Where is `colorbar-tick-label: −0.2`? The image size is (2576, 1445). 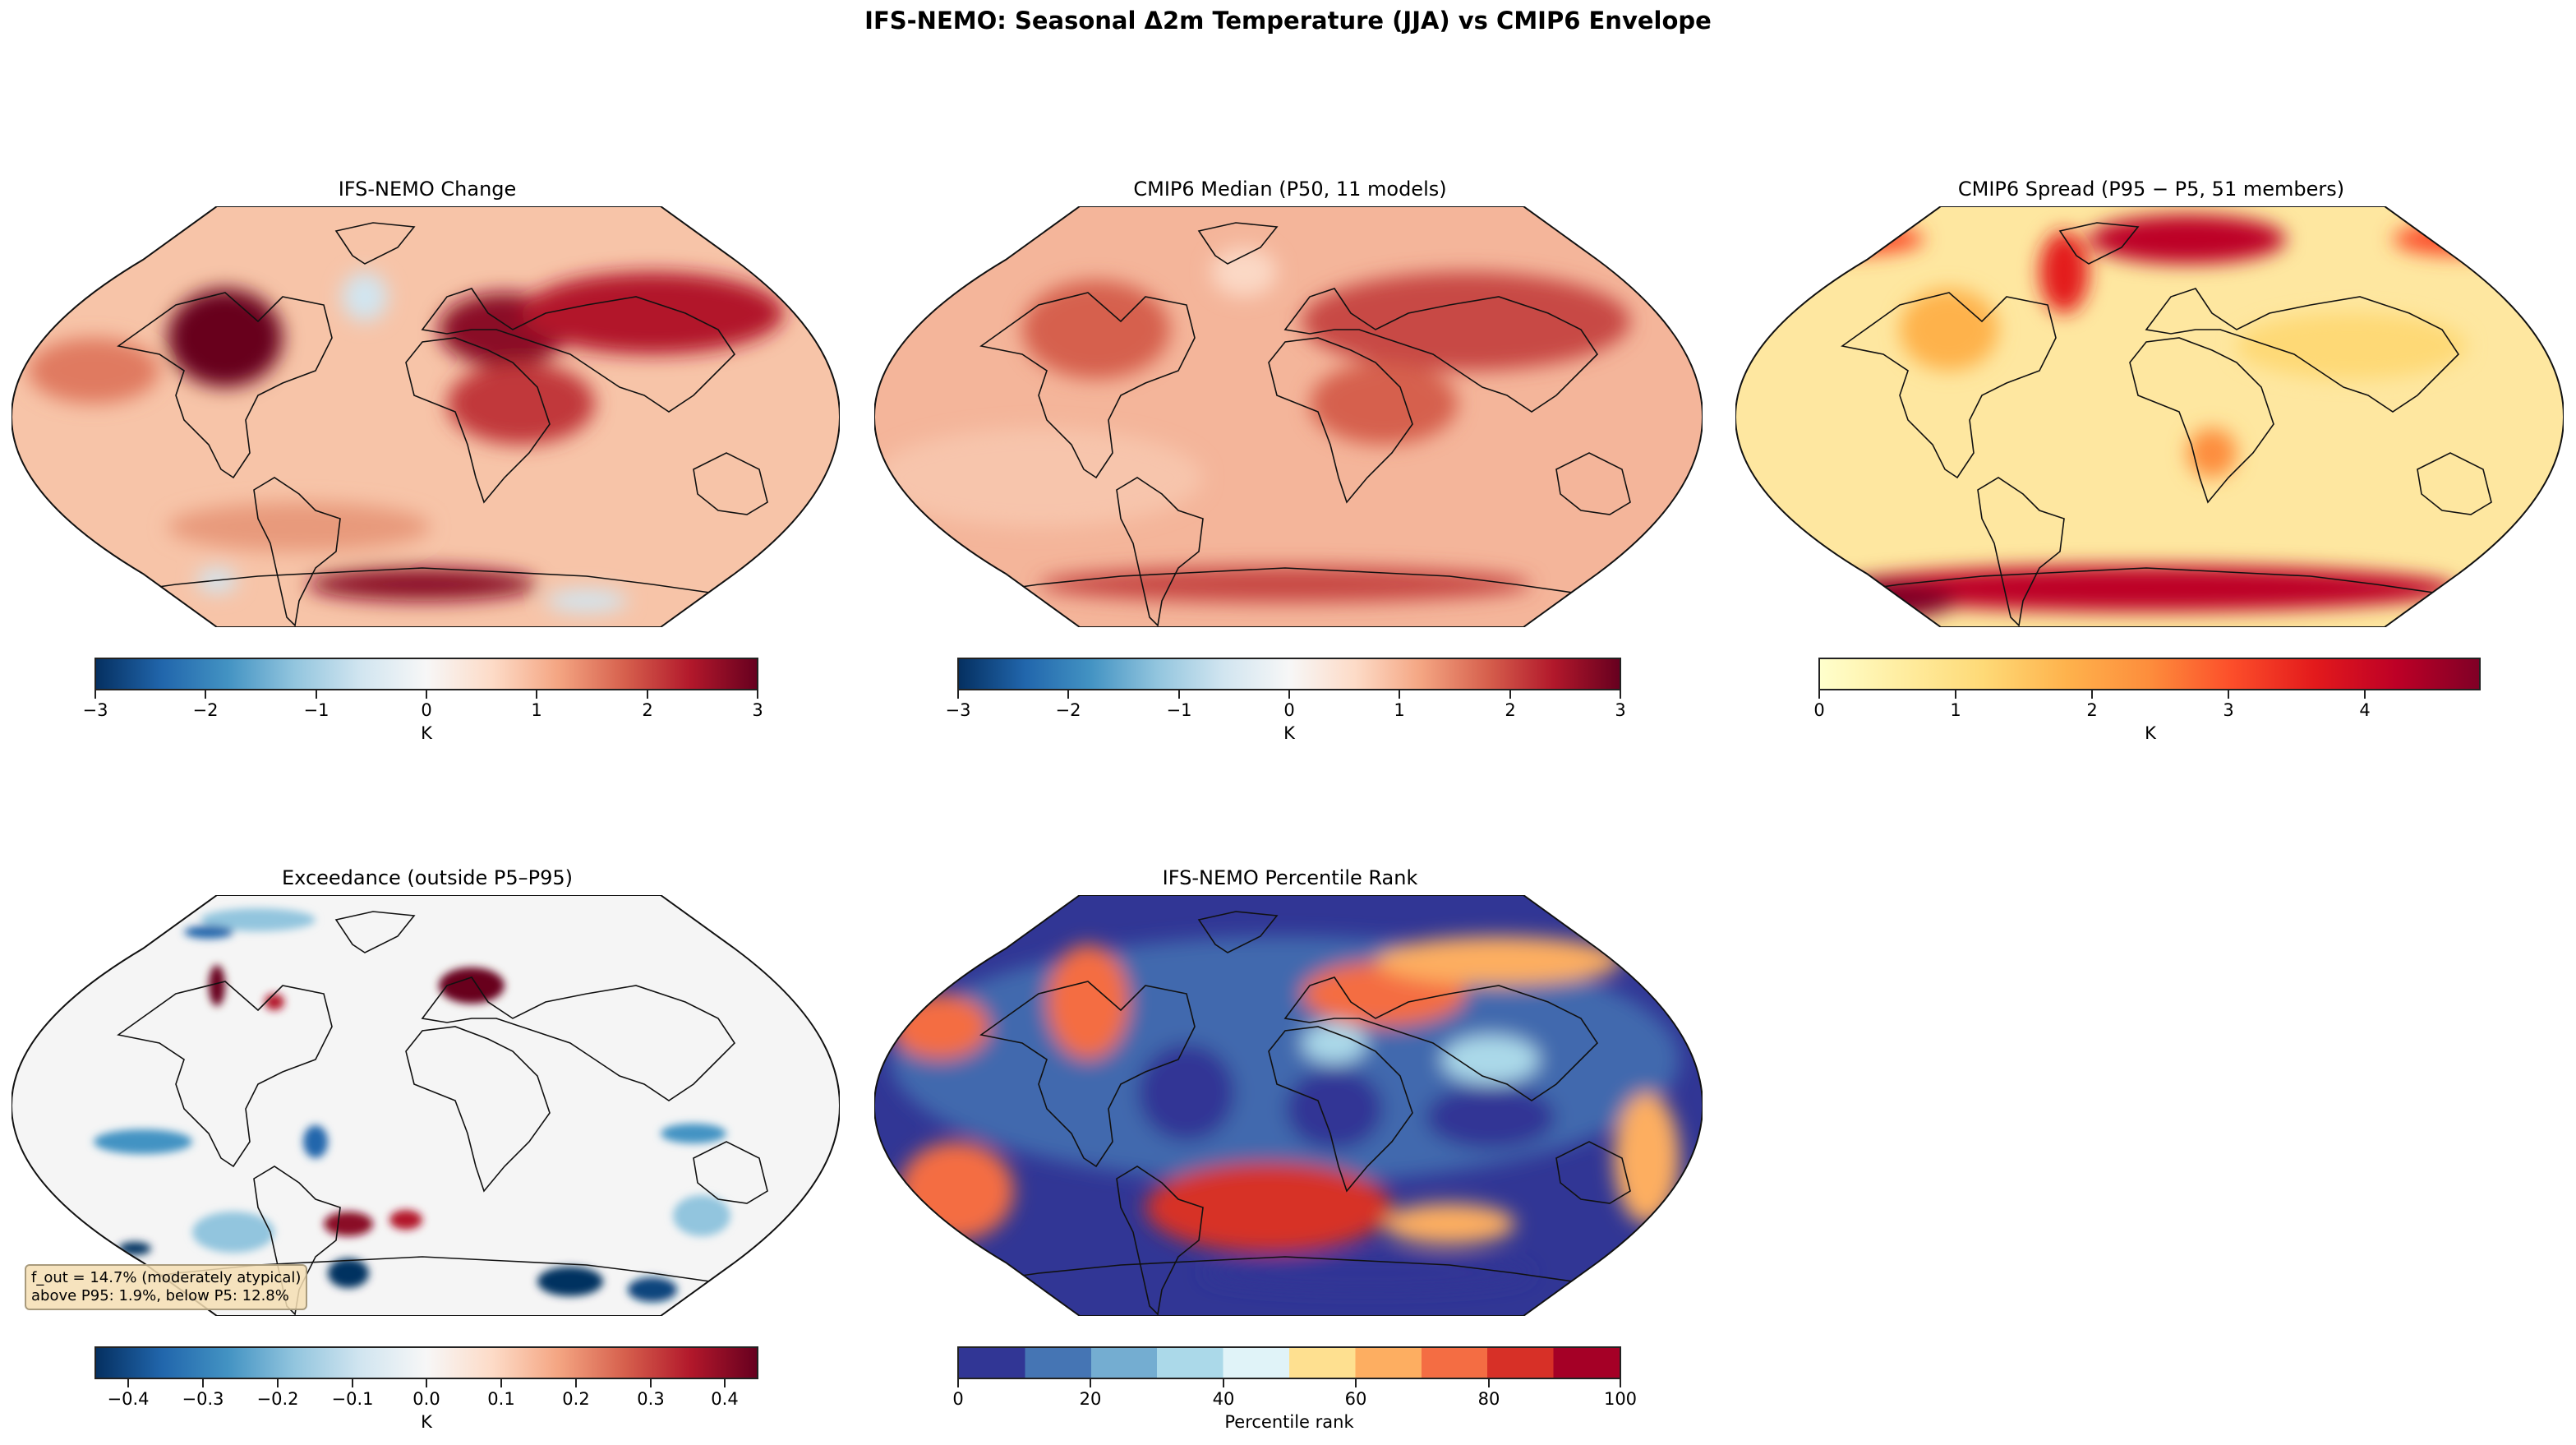 colorbar-tick-label: −0.2 is located at coordinates (277, 1399).